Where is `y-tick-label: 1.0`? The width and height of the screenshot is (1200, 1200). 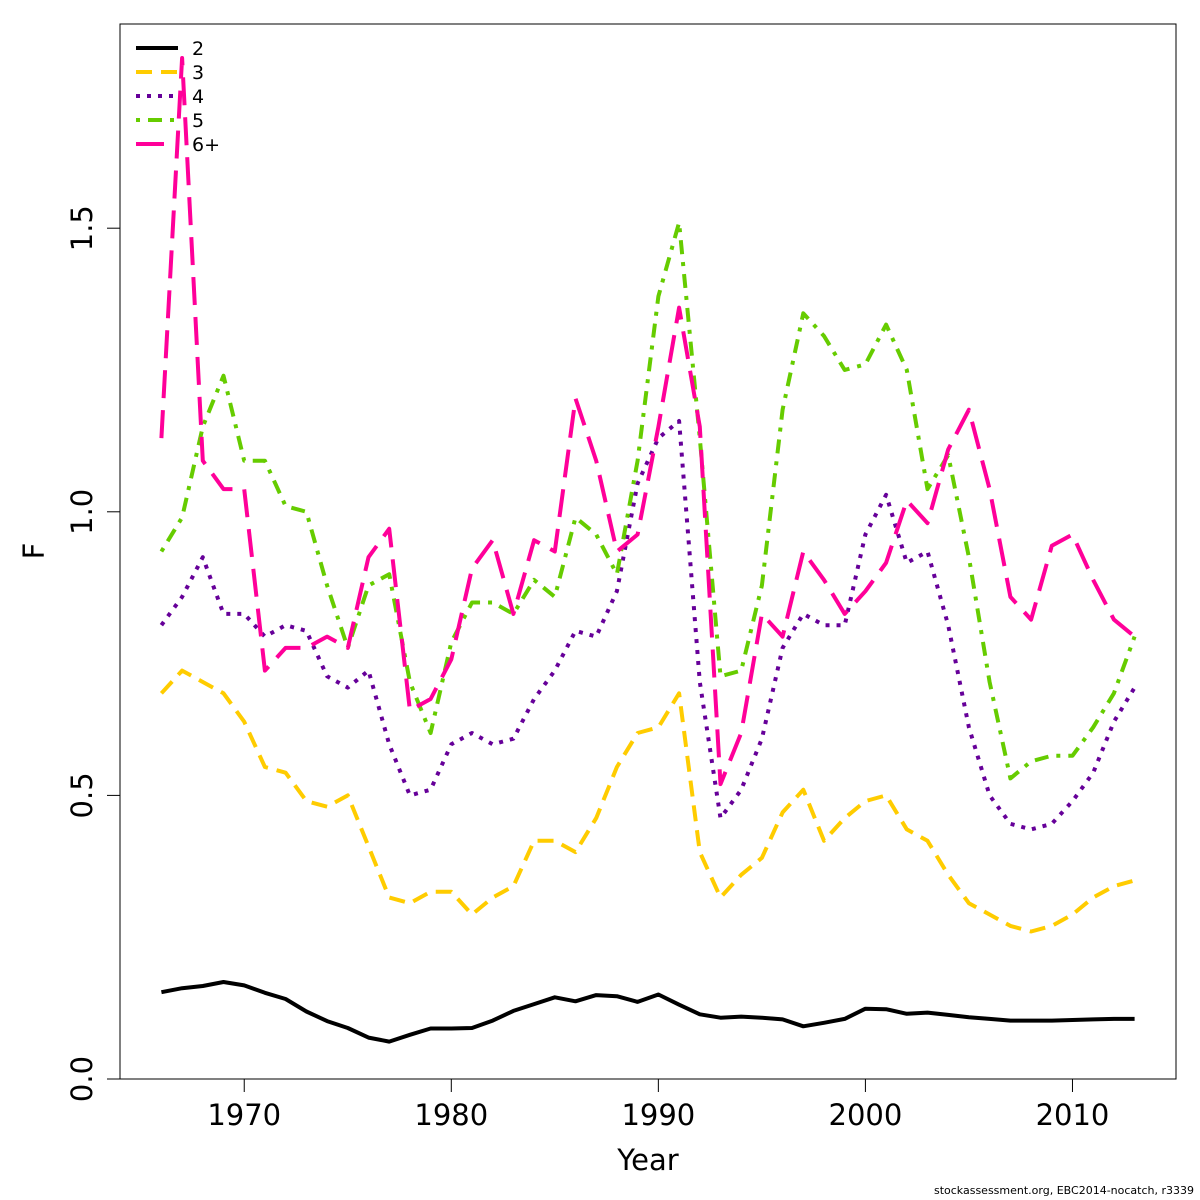 y-tick-label: 1.0 is located at coordinates (82, 512).